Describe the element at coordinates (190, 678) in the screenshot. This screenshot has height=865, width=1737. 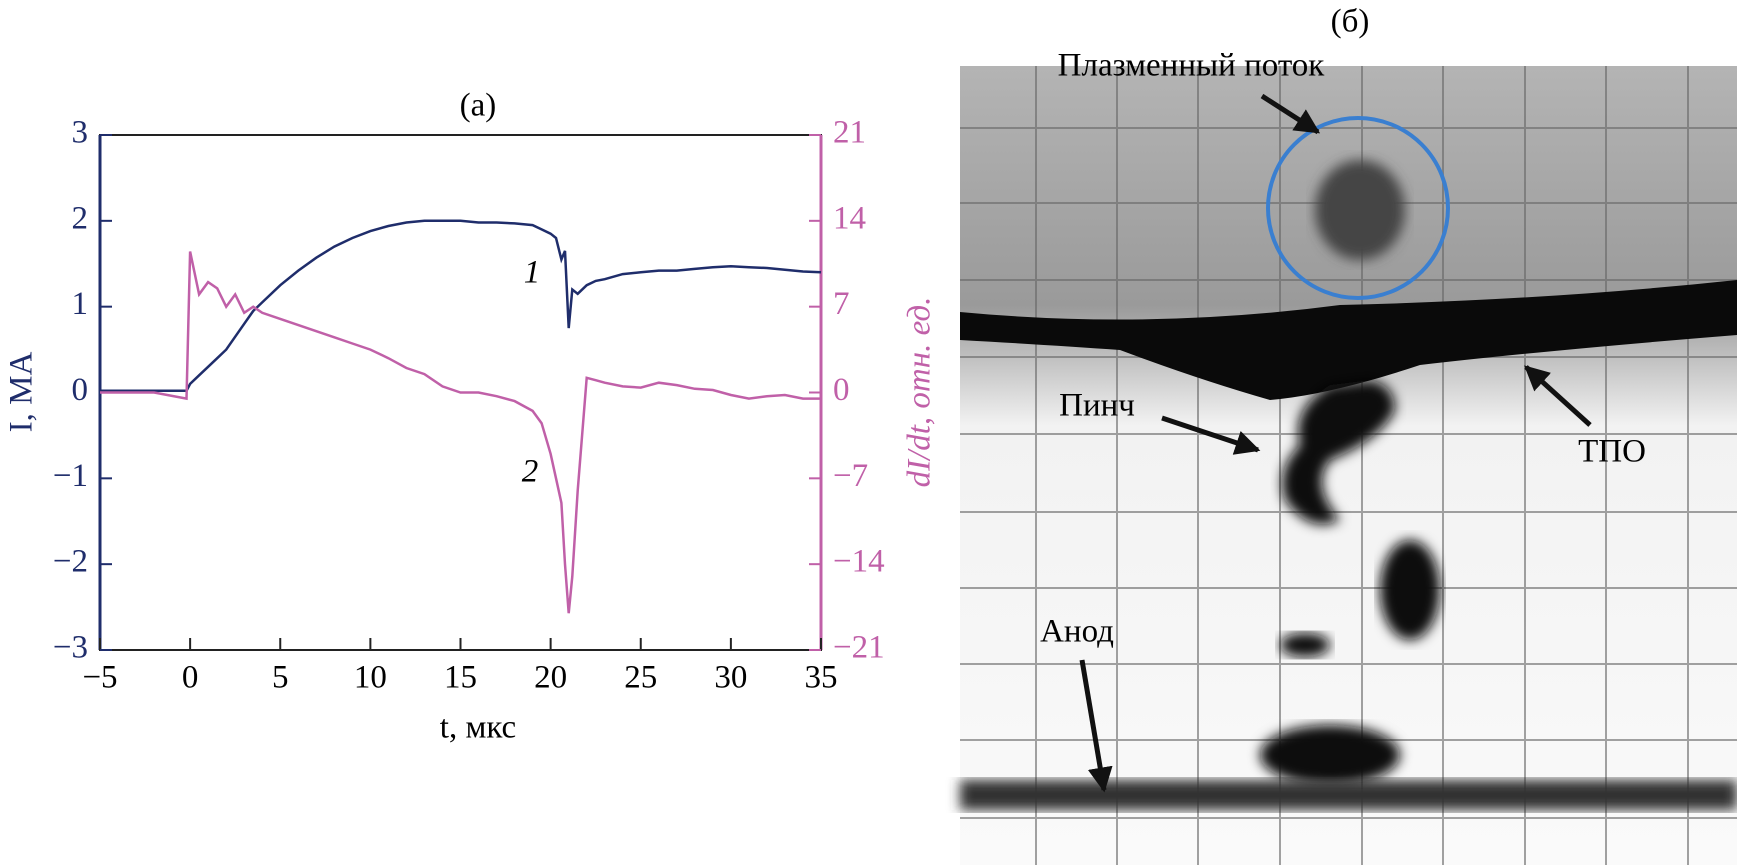
I see `x-tick-label: 0` at that location.